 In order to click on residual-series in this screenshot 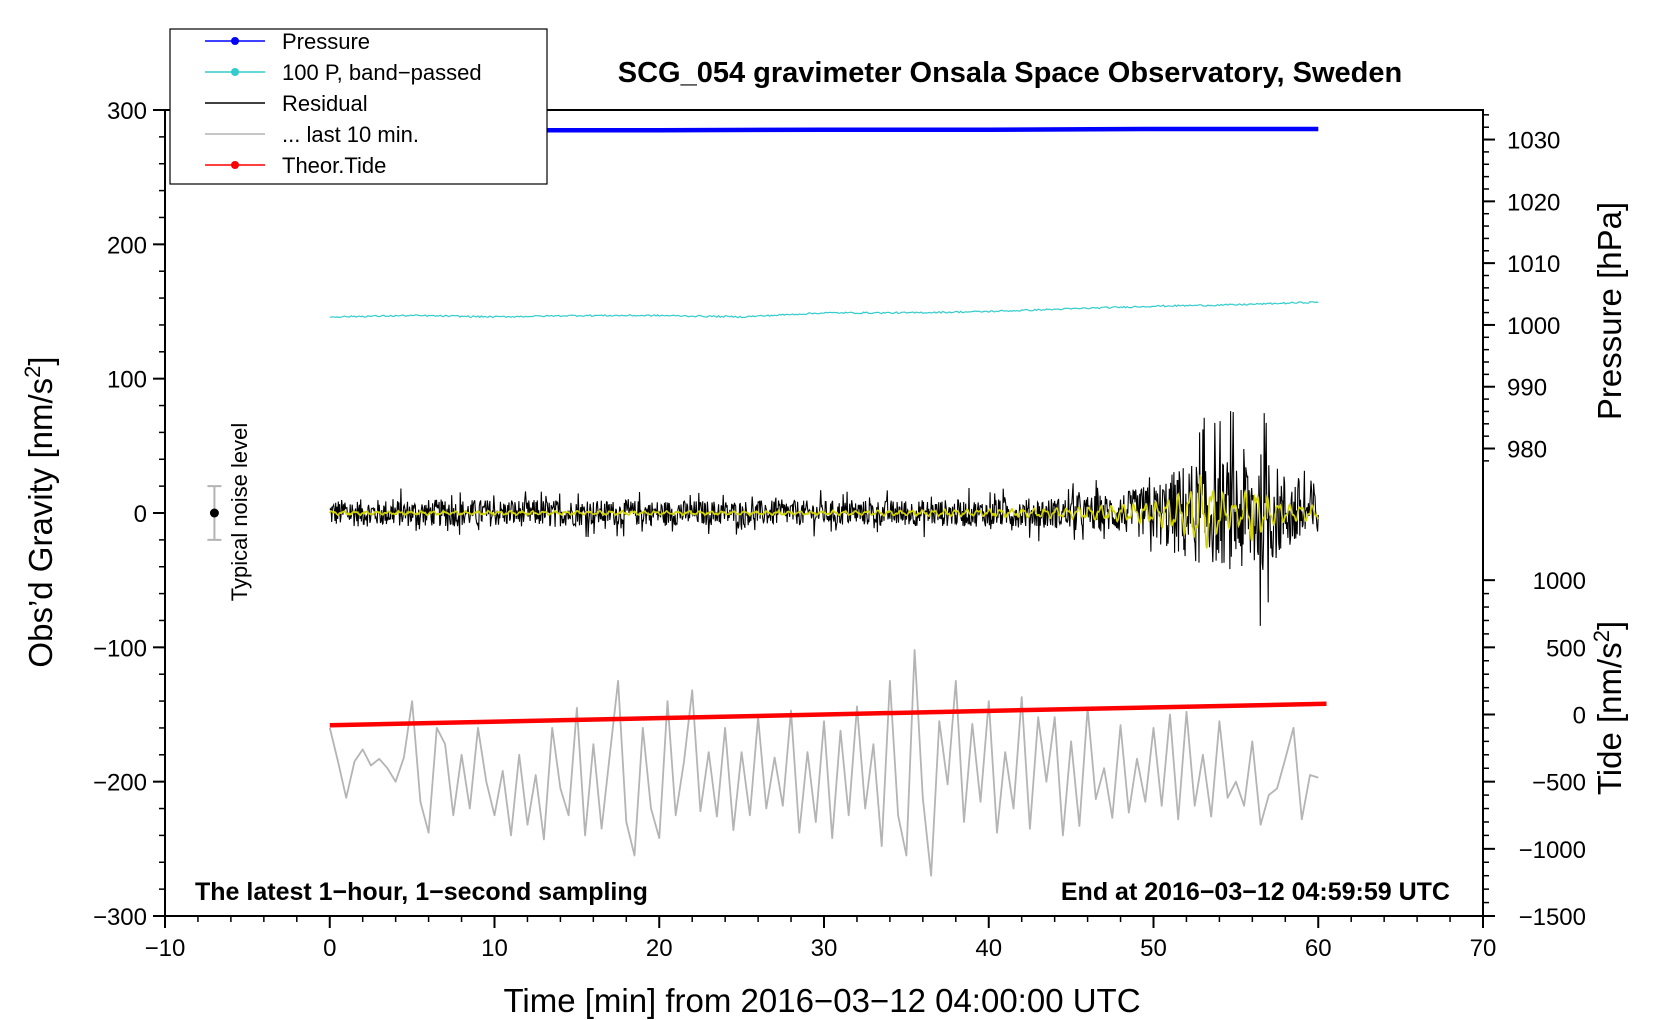, I will do `click(824, 518)`.